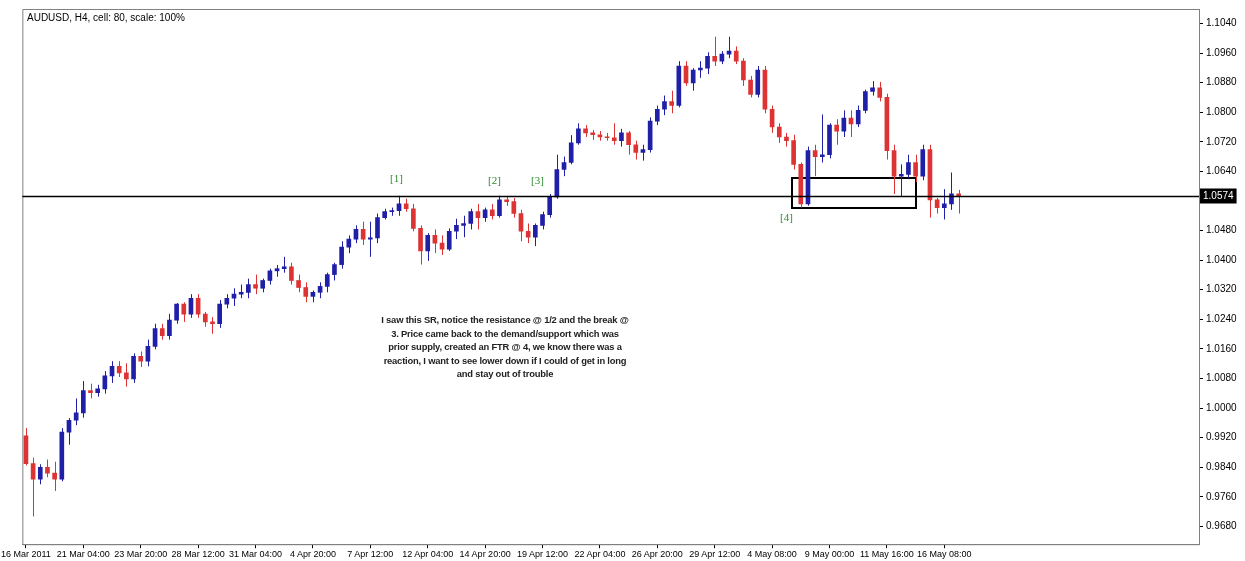 The image size is (1245, 561). I want to click on x-tick-label: 29 Apr 12:00, so click(715, 554).